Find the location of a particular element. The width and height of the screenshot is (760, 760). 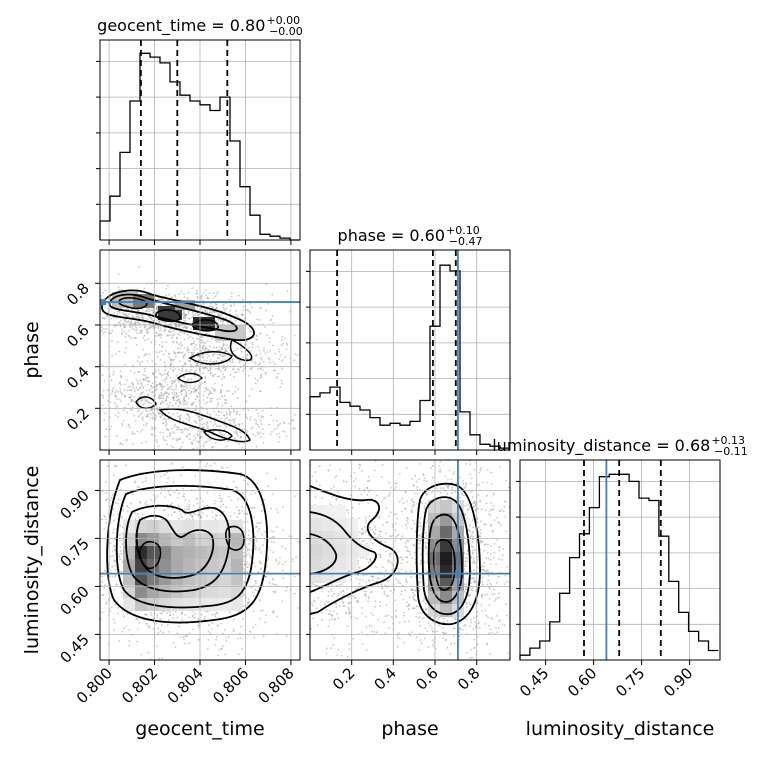

contour-line is located at coordinates (146, 402).